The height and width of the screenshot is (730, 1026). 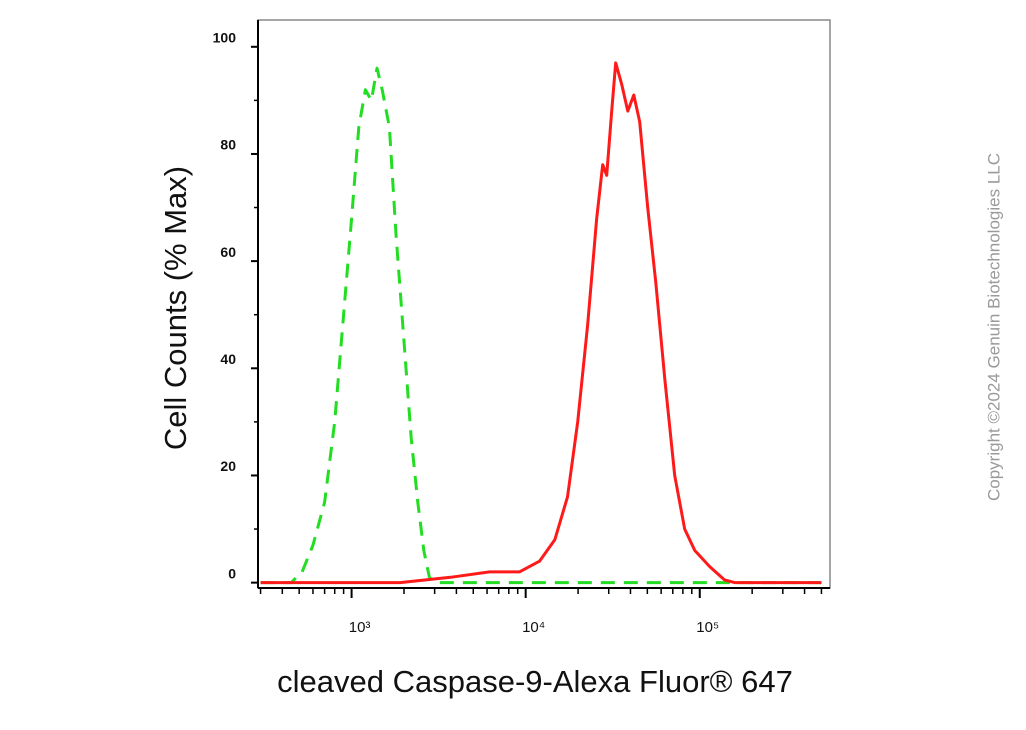 I want to click on y-tick-label: 60, so click(x=228, y=252).